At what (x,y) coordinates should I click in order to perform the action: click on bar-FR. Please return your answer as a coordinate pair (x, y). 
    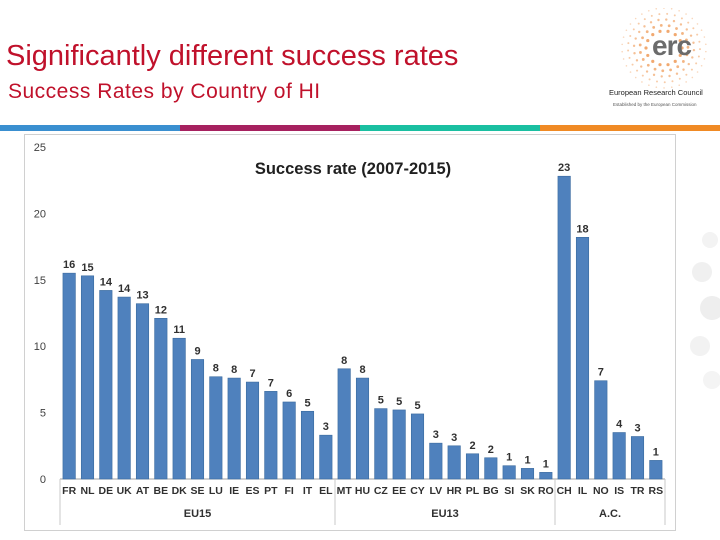
    Looking at the image, I should click on (69, 376).